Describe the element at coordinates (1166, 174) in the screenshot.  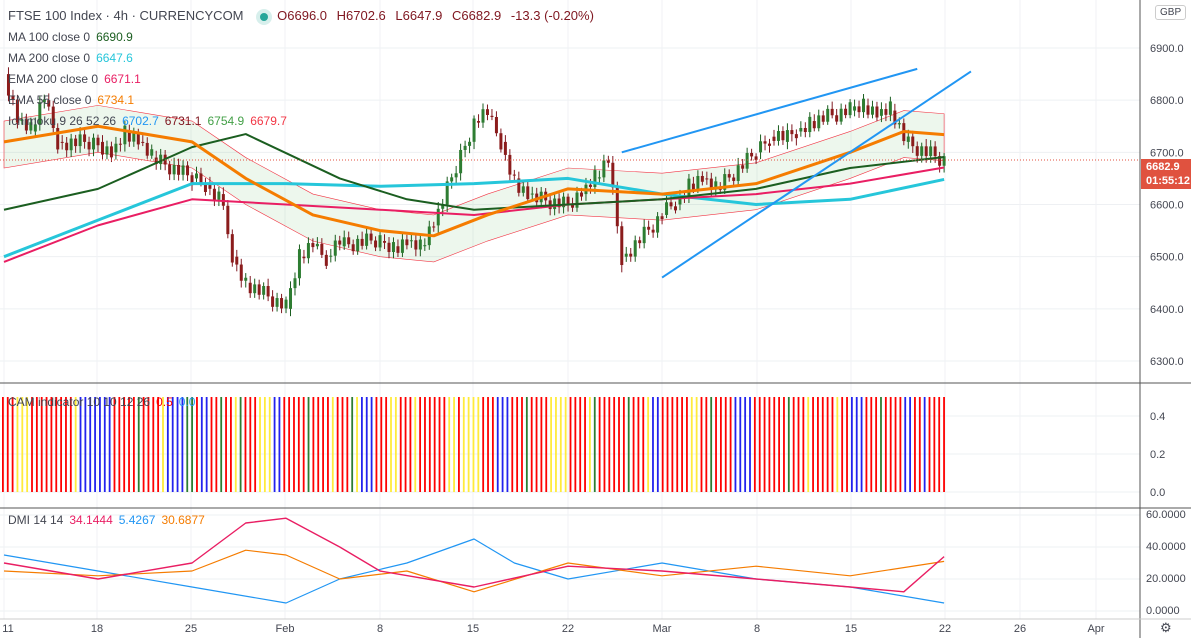
I see `last-price-tag: 6682.9 01:55:12` at that location.